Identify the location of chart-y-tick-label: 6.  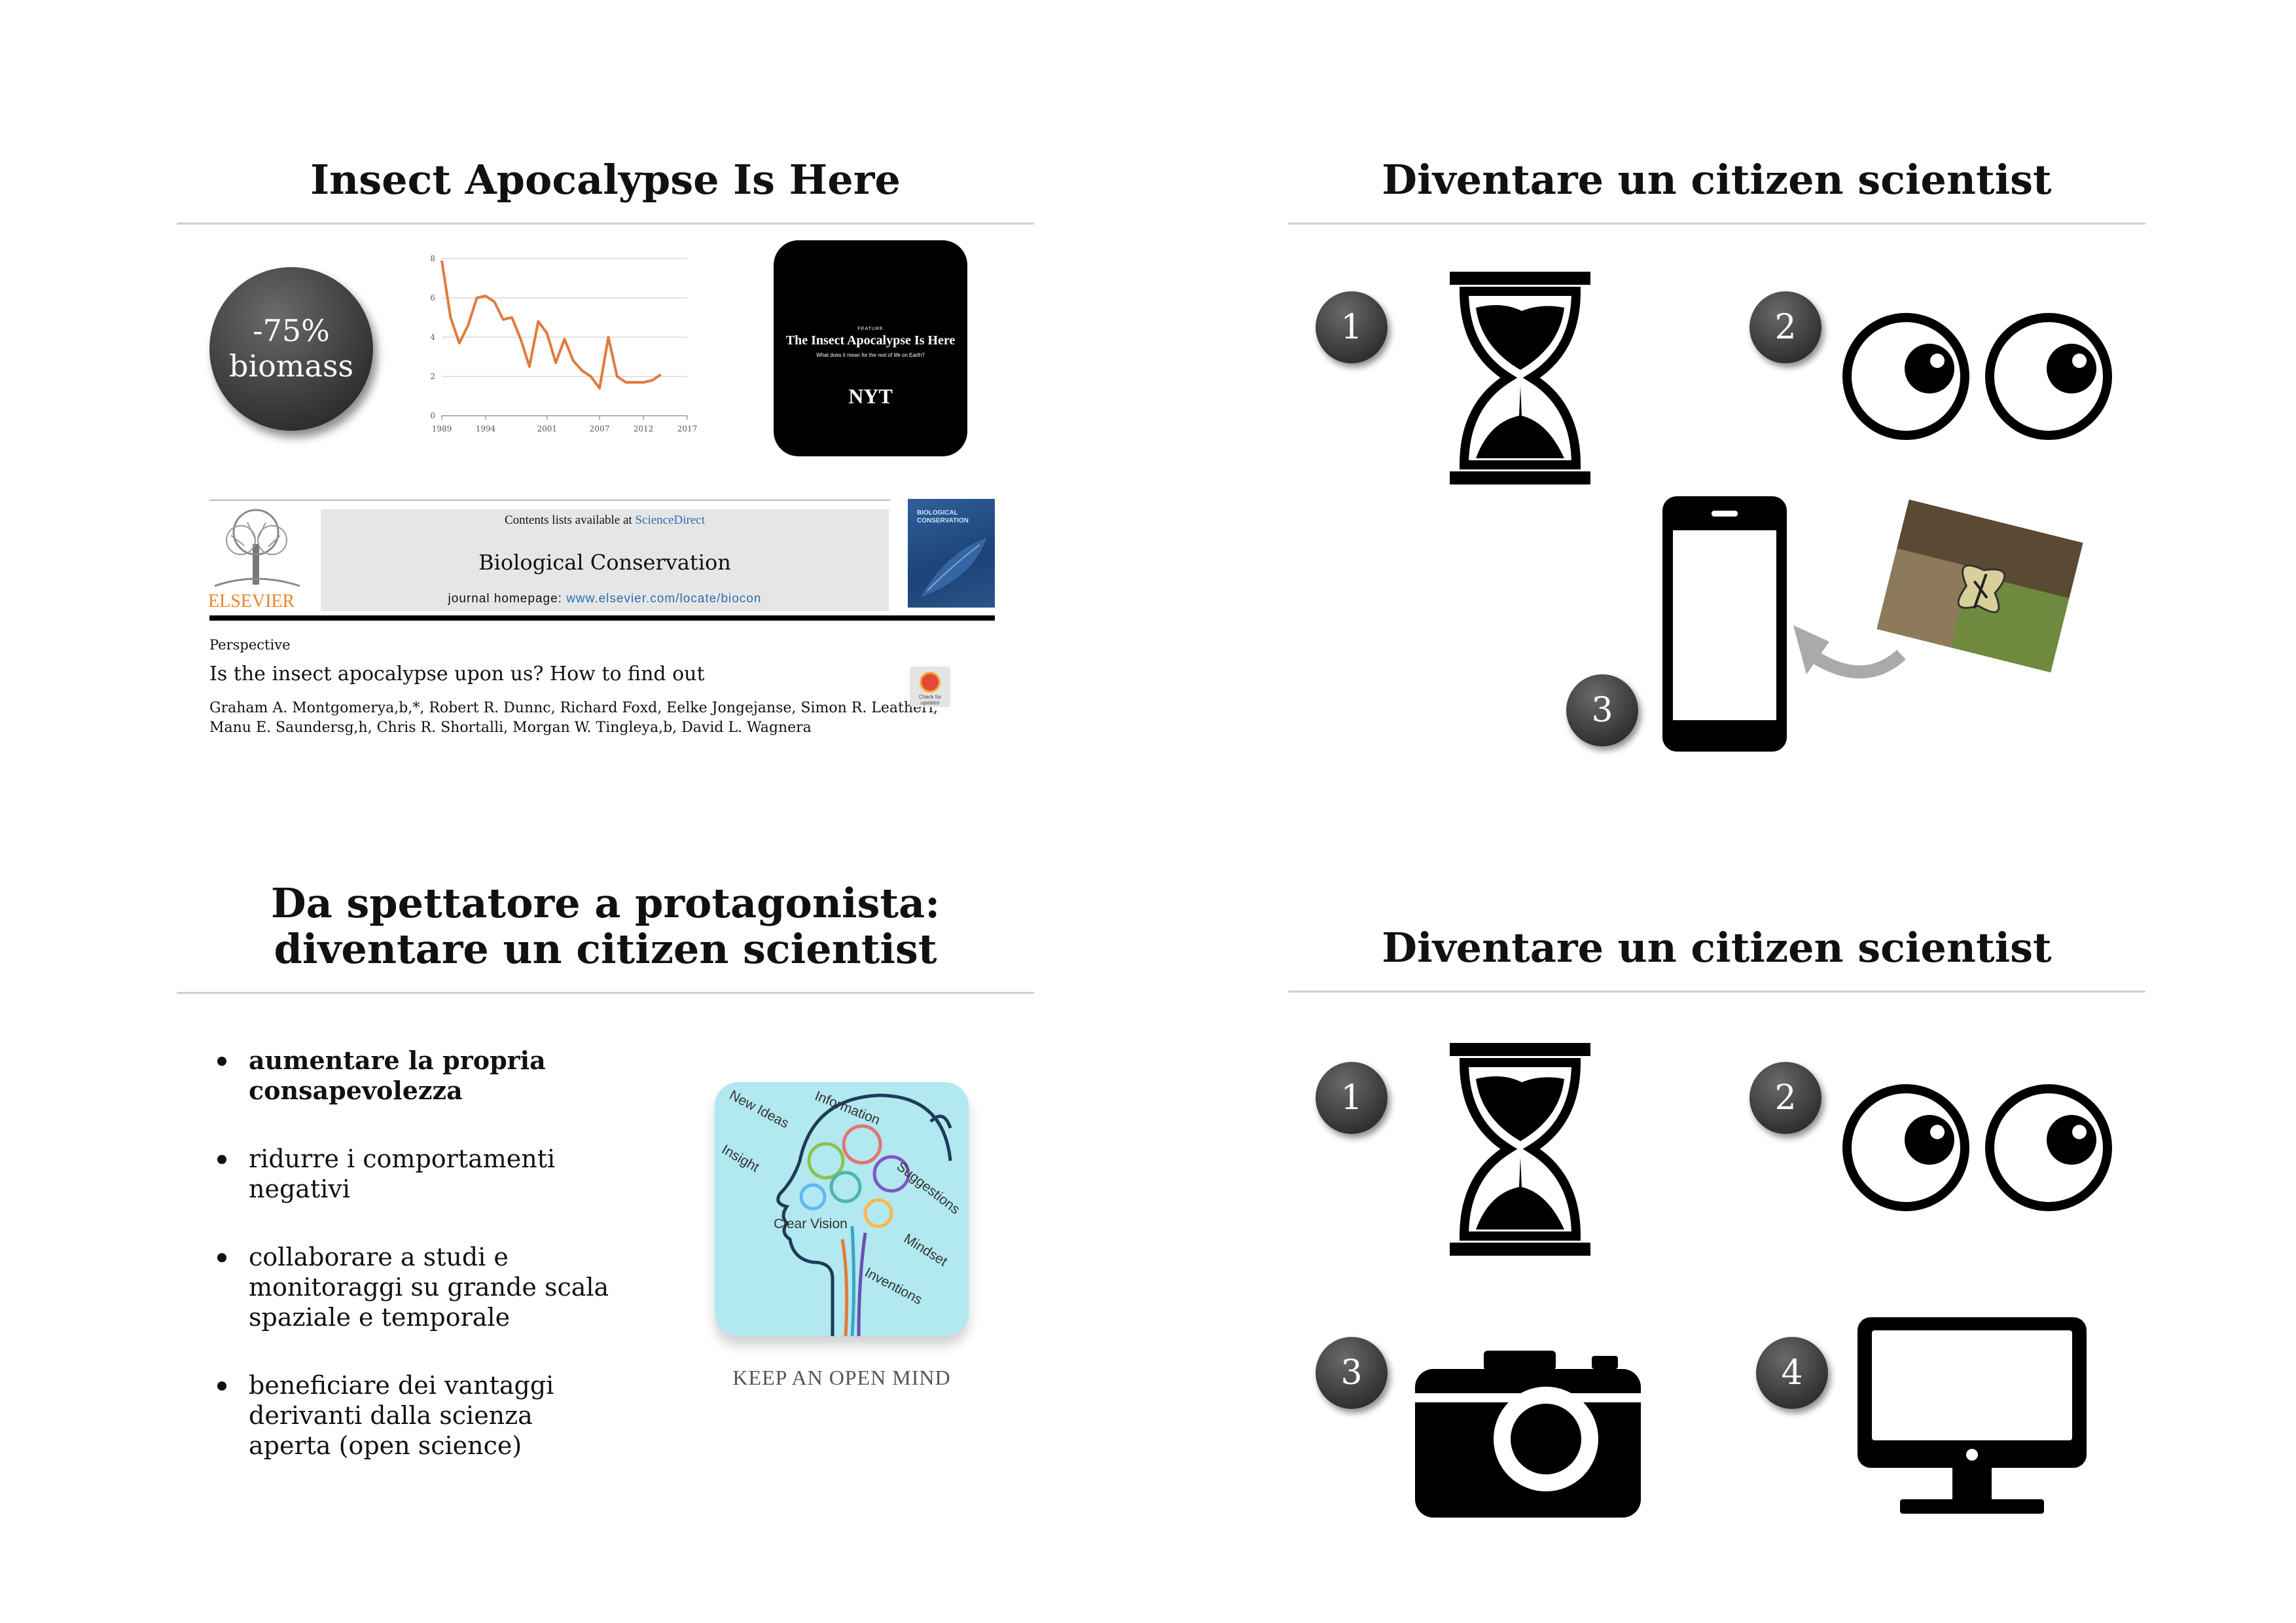
(432, 297).